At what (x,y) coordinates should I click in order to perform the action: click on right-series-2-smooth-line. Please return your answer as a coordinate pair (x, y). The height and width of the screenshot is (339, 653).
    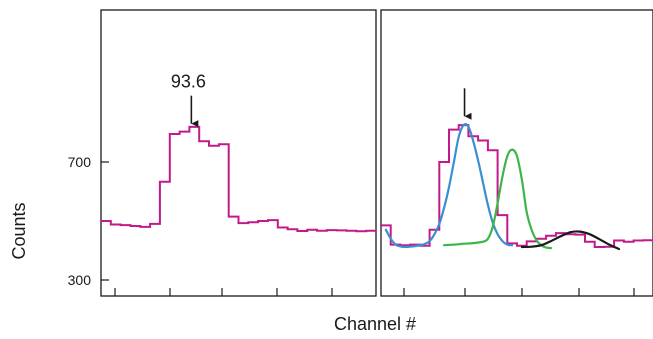
    Looking at the image, I should click on (449, 186).